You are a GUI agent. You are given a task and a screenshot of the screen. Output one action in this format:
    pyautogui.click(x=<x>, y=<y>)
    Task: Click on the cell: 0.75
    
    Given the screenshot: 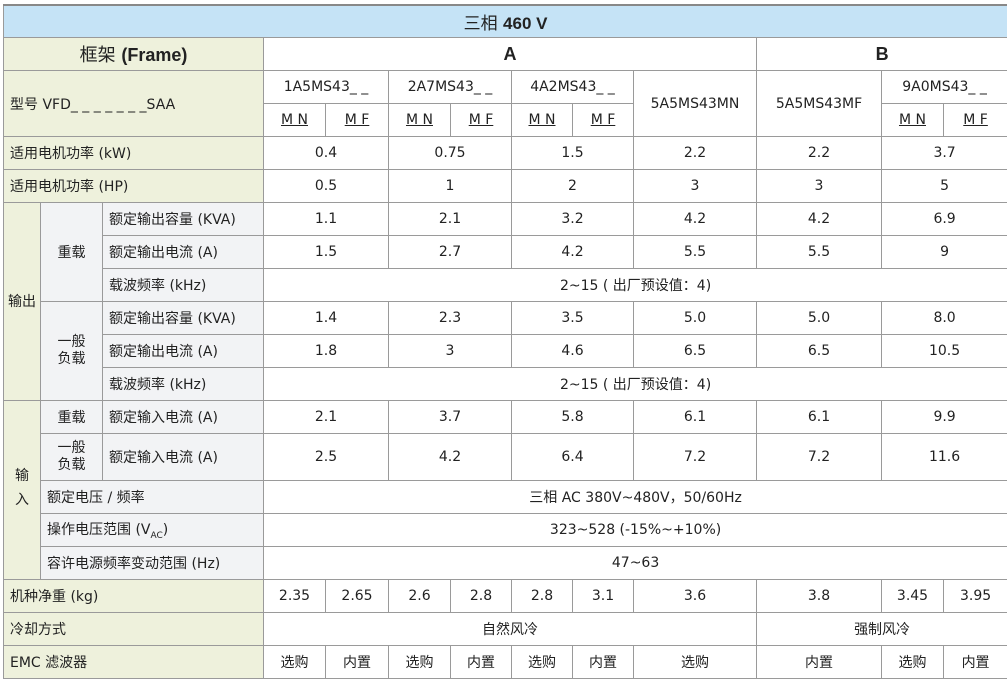 What is the action you would take?
    pyautogui.click(x=450, y=153)
    